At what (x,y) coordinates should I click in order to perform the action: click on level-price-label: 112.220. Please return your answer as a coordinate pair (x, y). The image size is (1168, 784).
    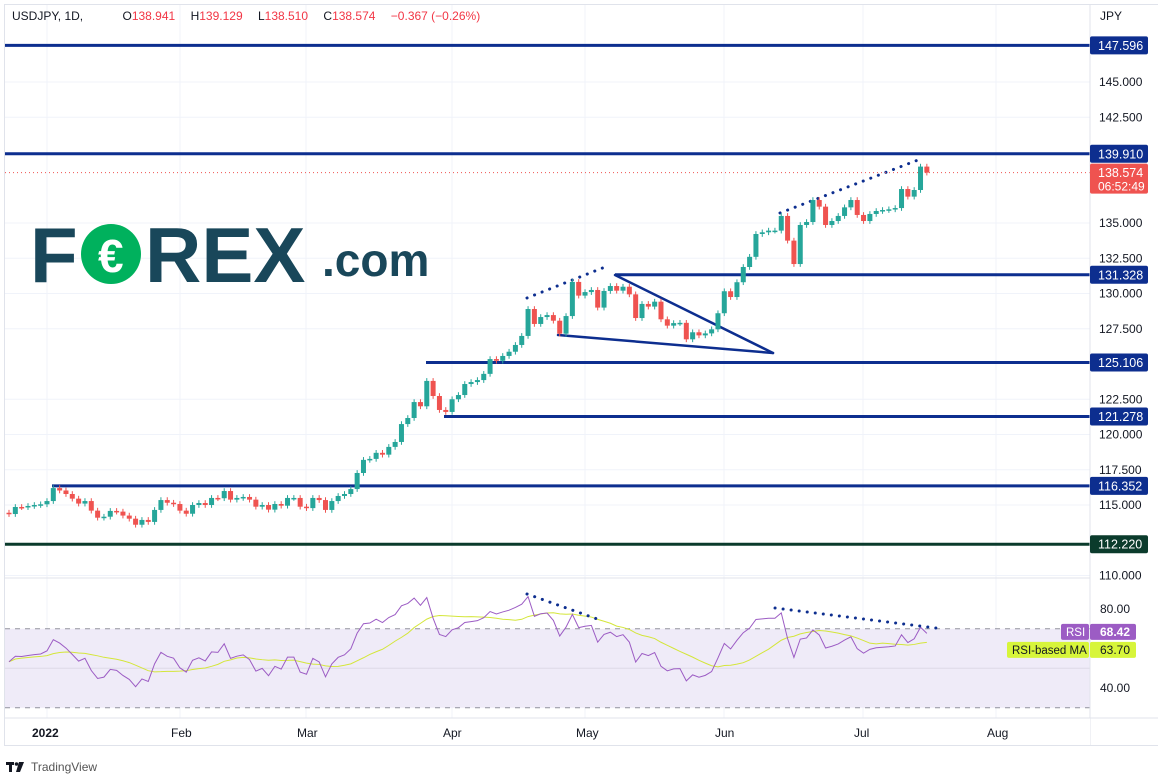
    Looking at the image, I should click on (1120, 545).